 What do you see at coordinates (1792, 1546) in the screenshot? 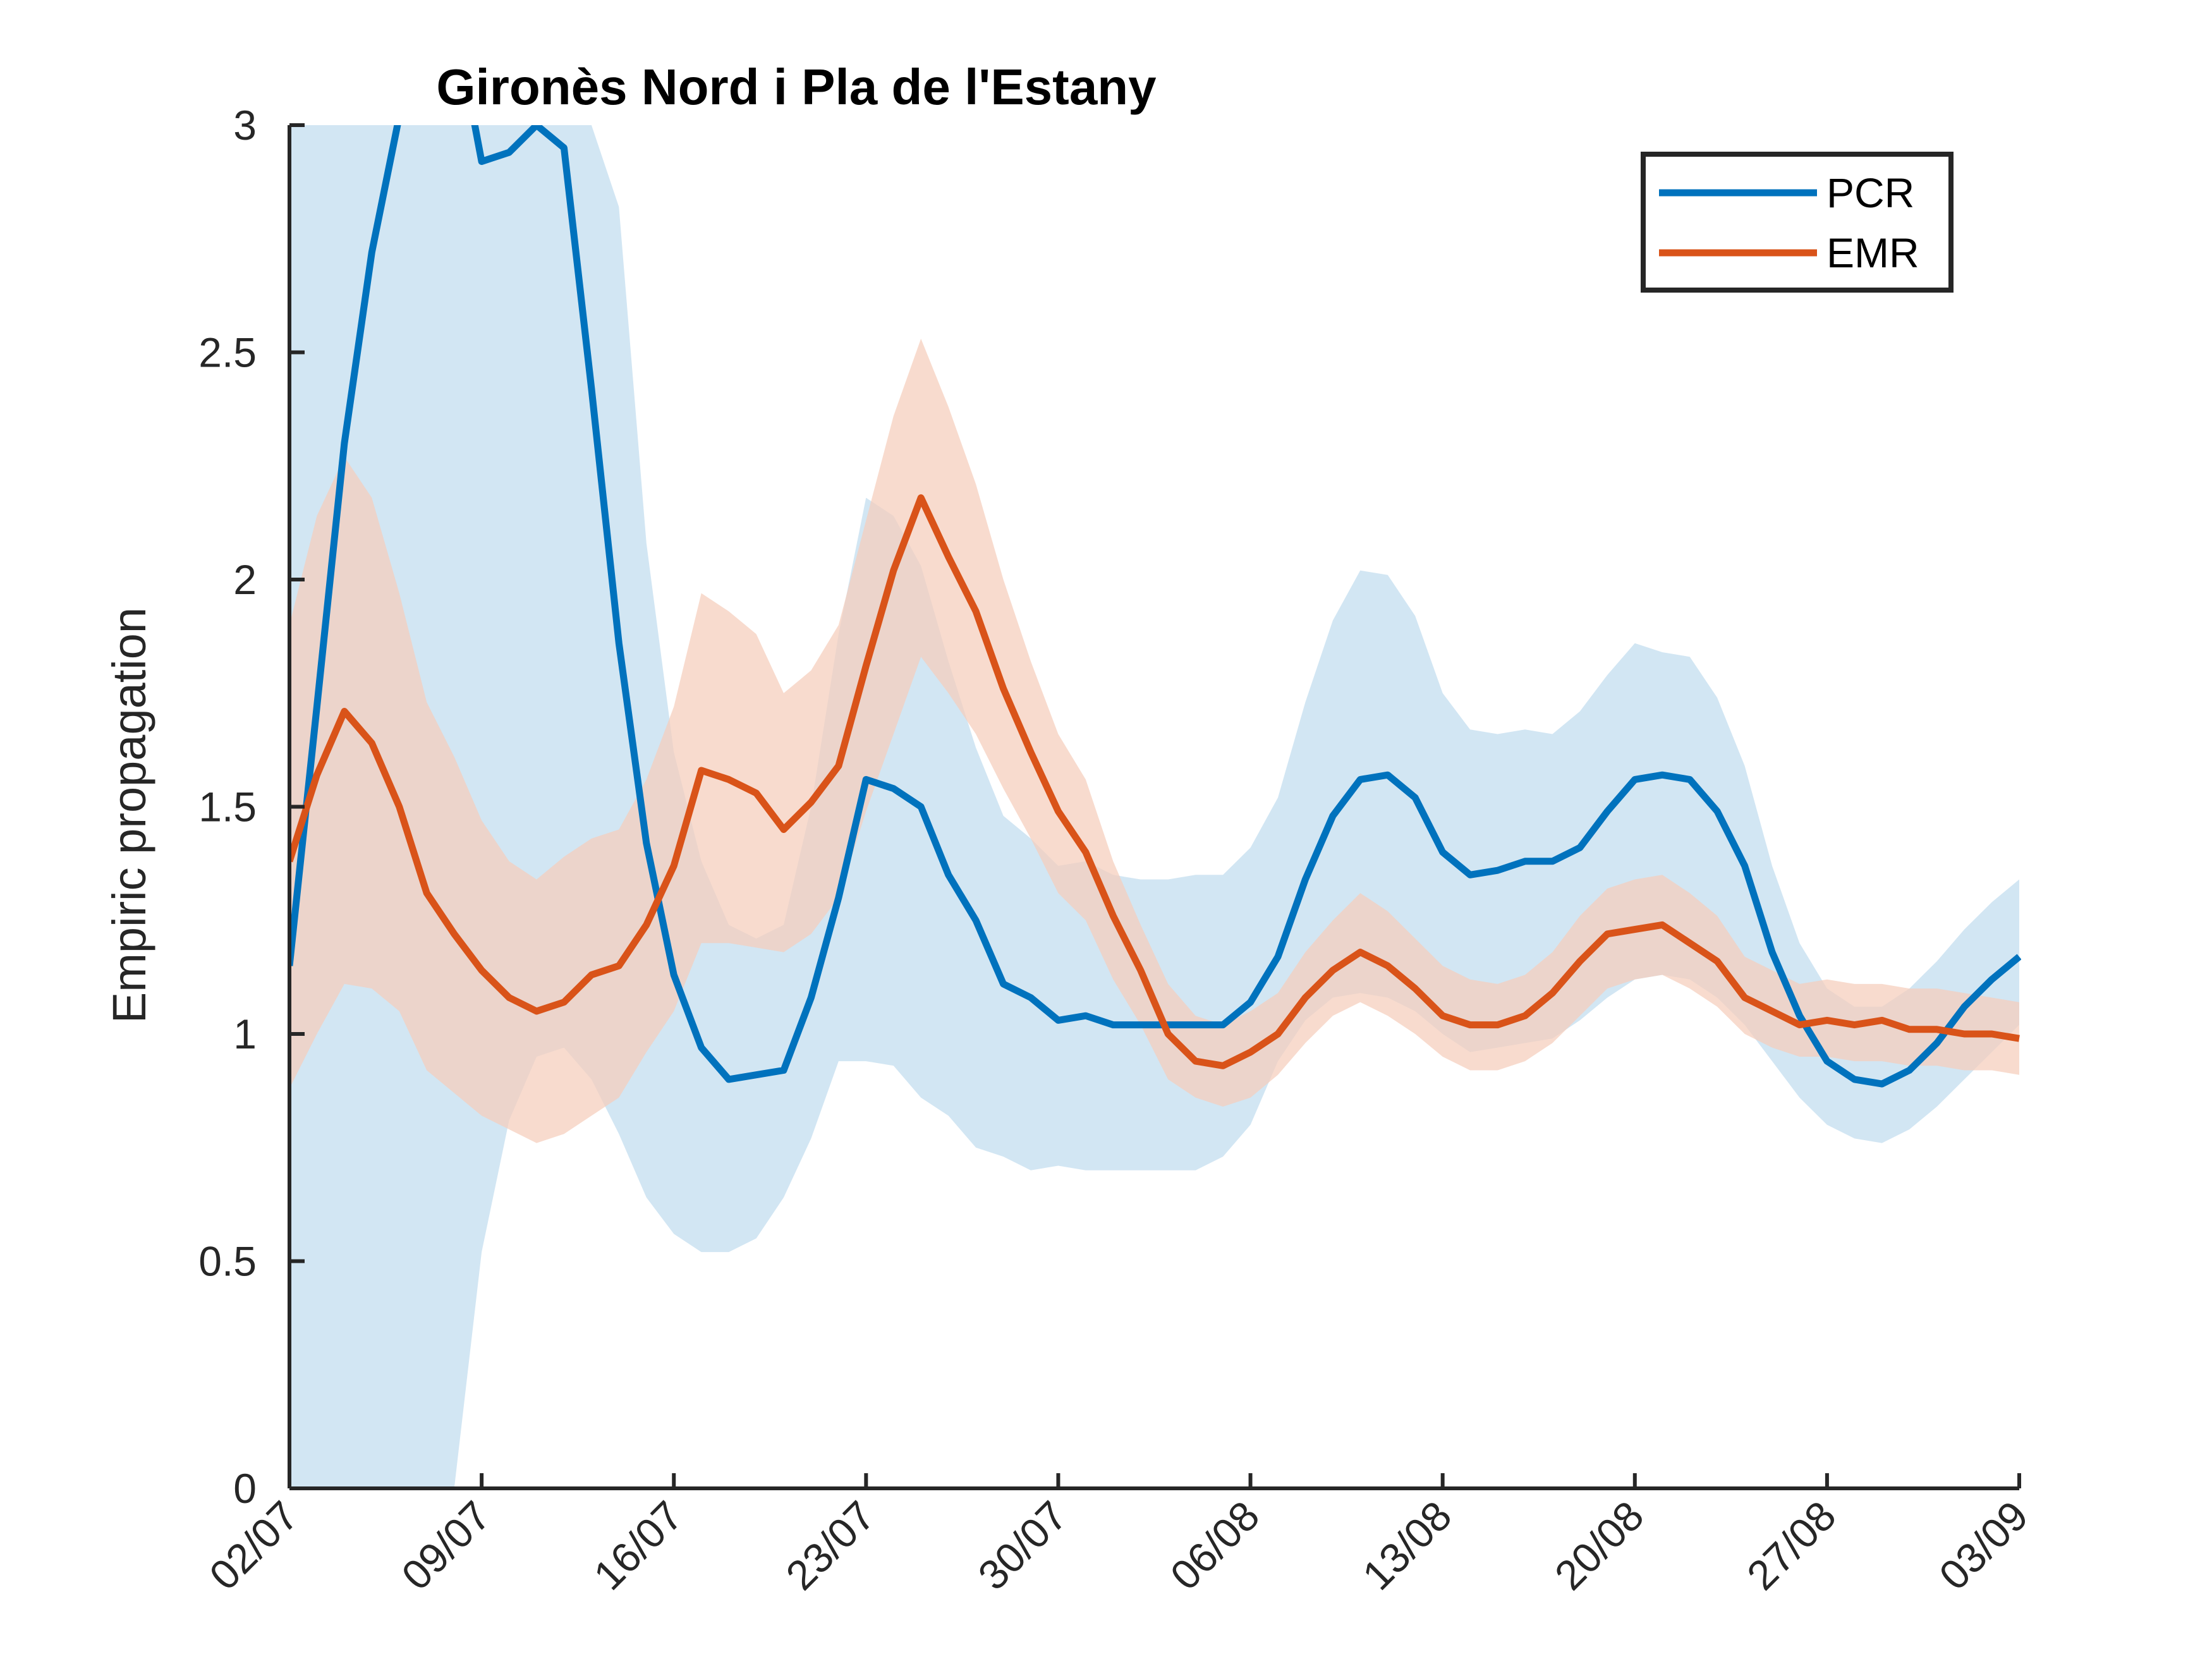
I see `x-tick-label: 27/08` at bounding box center [1792, 1546].